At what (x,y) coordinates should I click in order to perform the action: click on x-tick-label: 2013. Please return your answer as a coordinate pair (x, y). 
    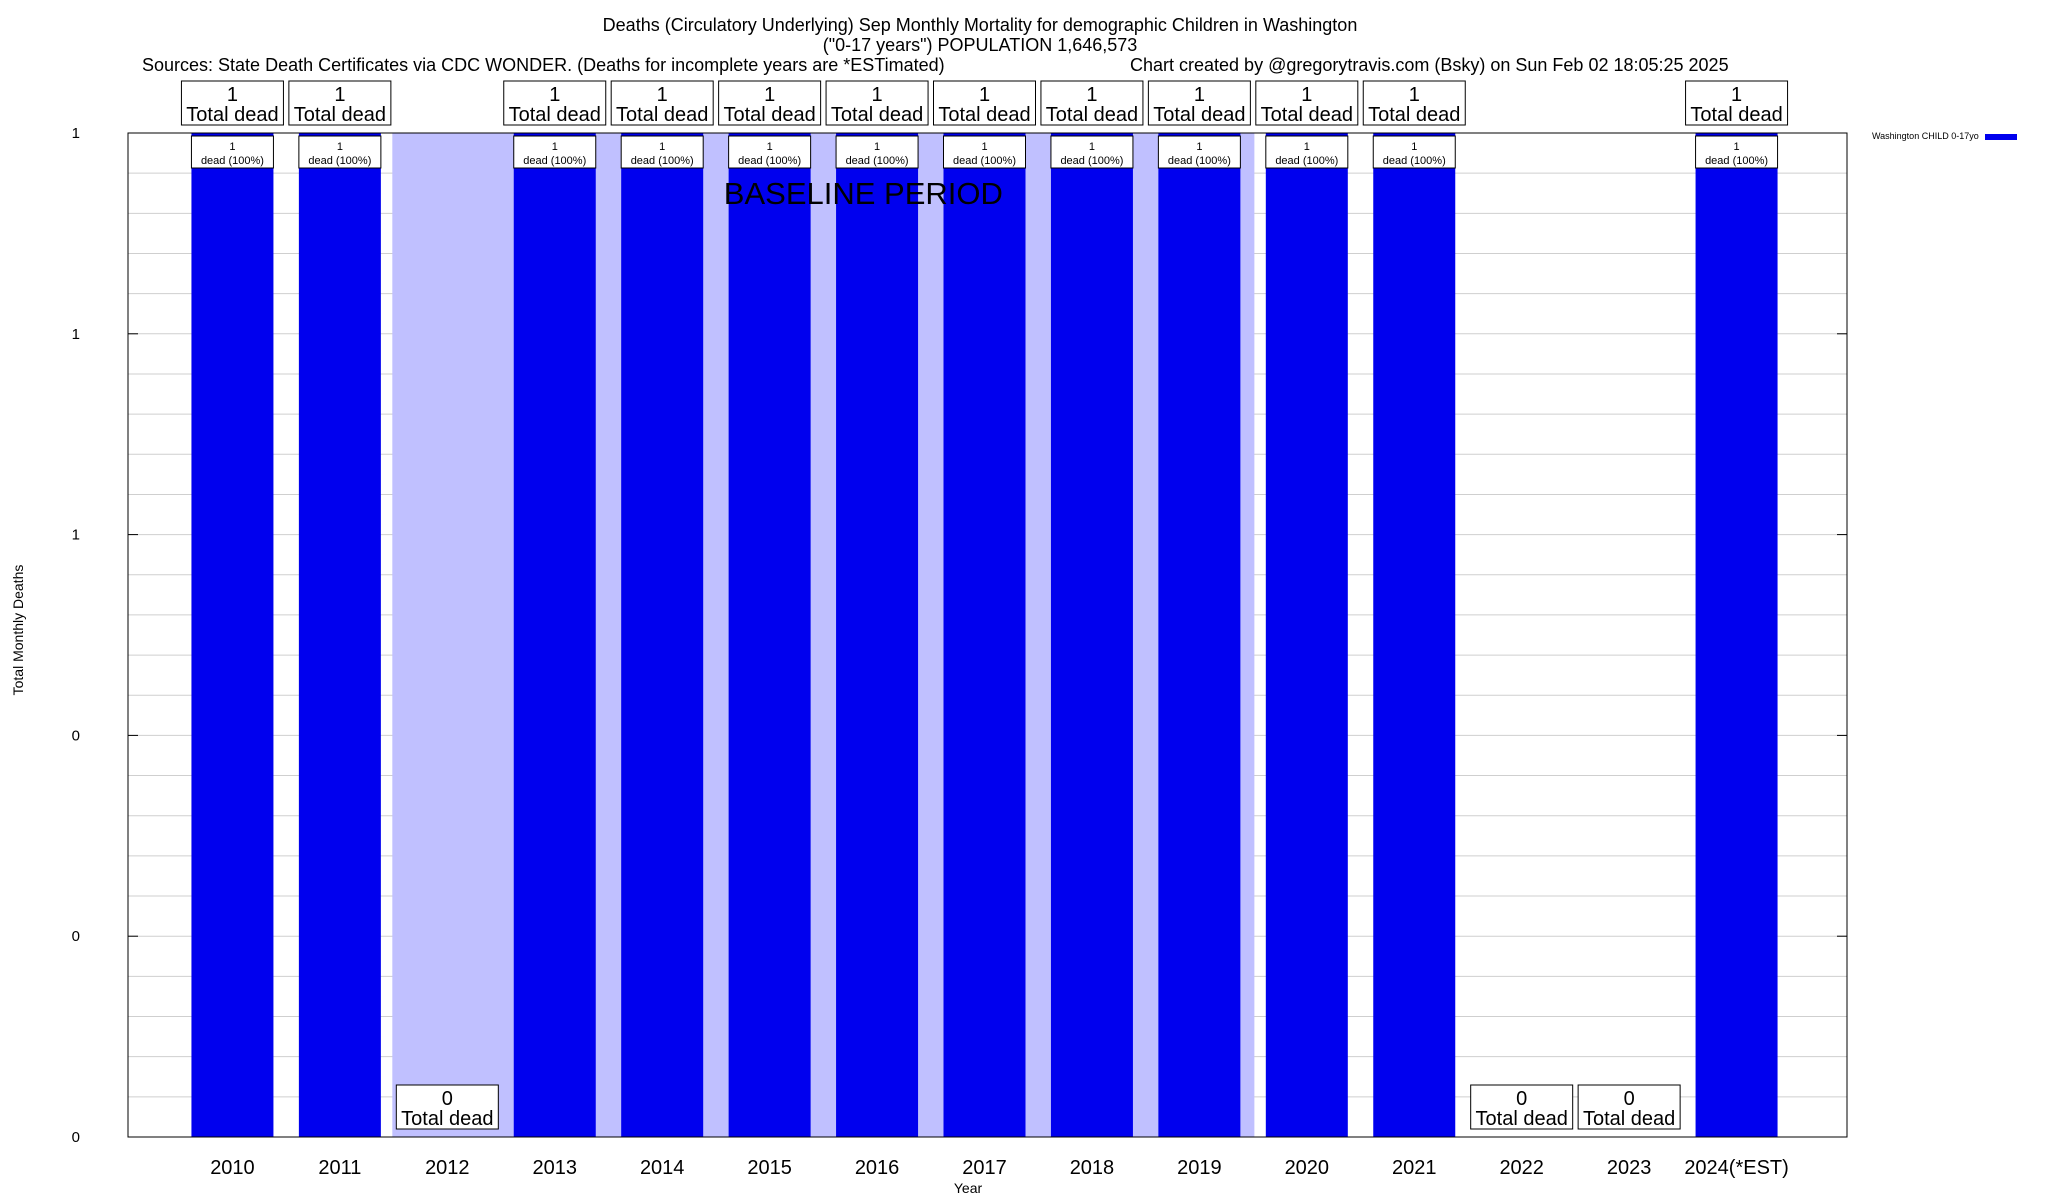
    Looking at the image, I should click on (555, 1168).